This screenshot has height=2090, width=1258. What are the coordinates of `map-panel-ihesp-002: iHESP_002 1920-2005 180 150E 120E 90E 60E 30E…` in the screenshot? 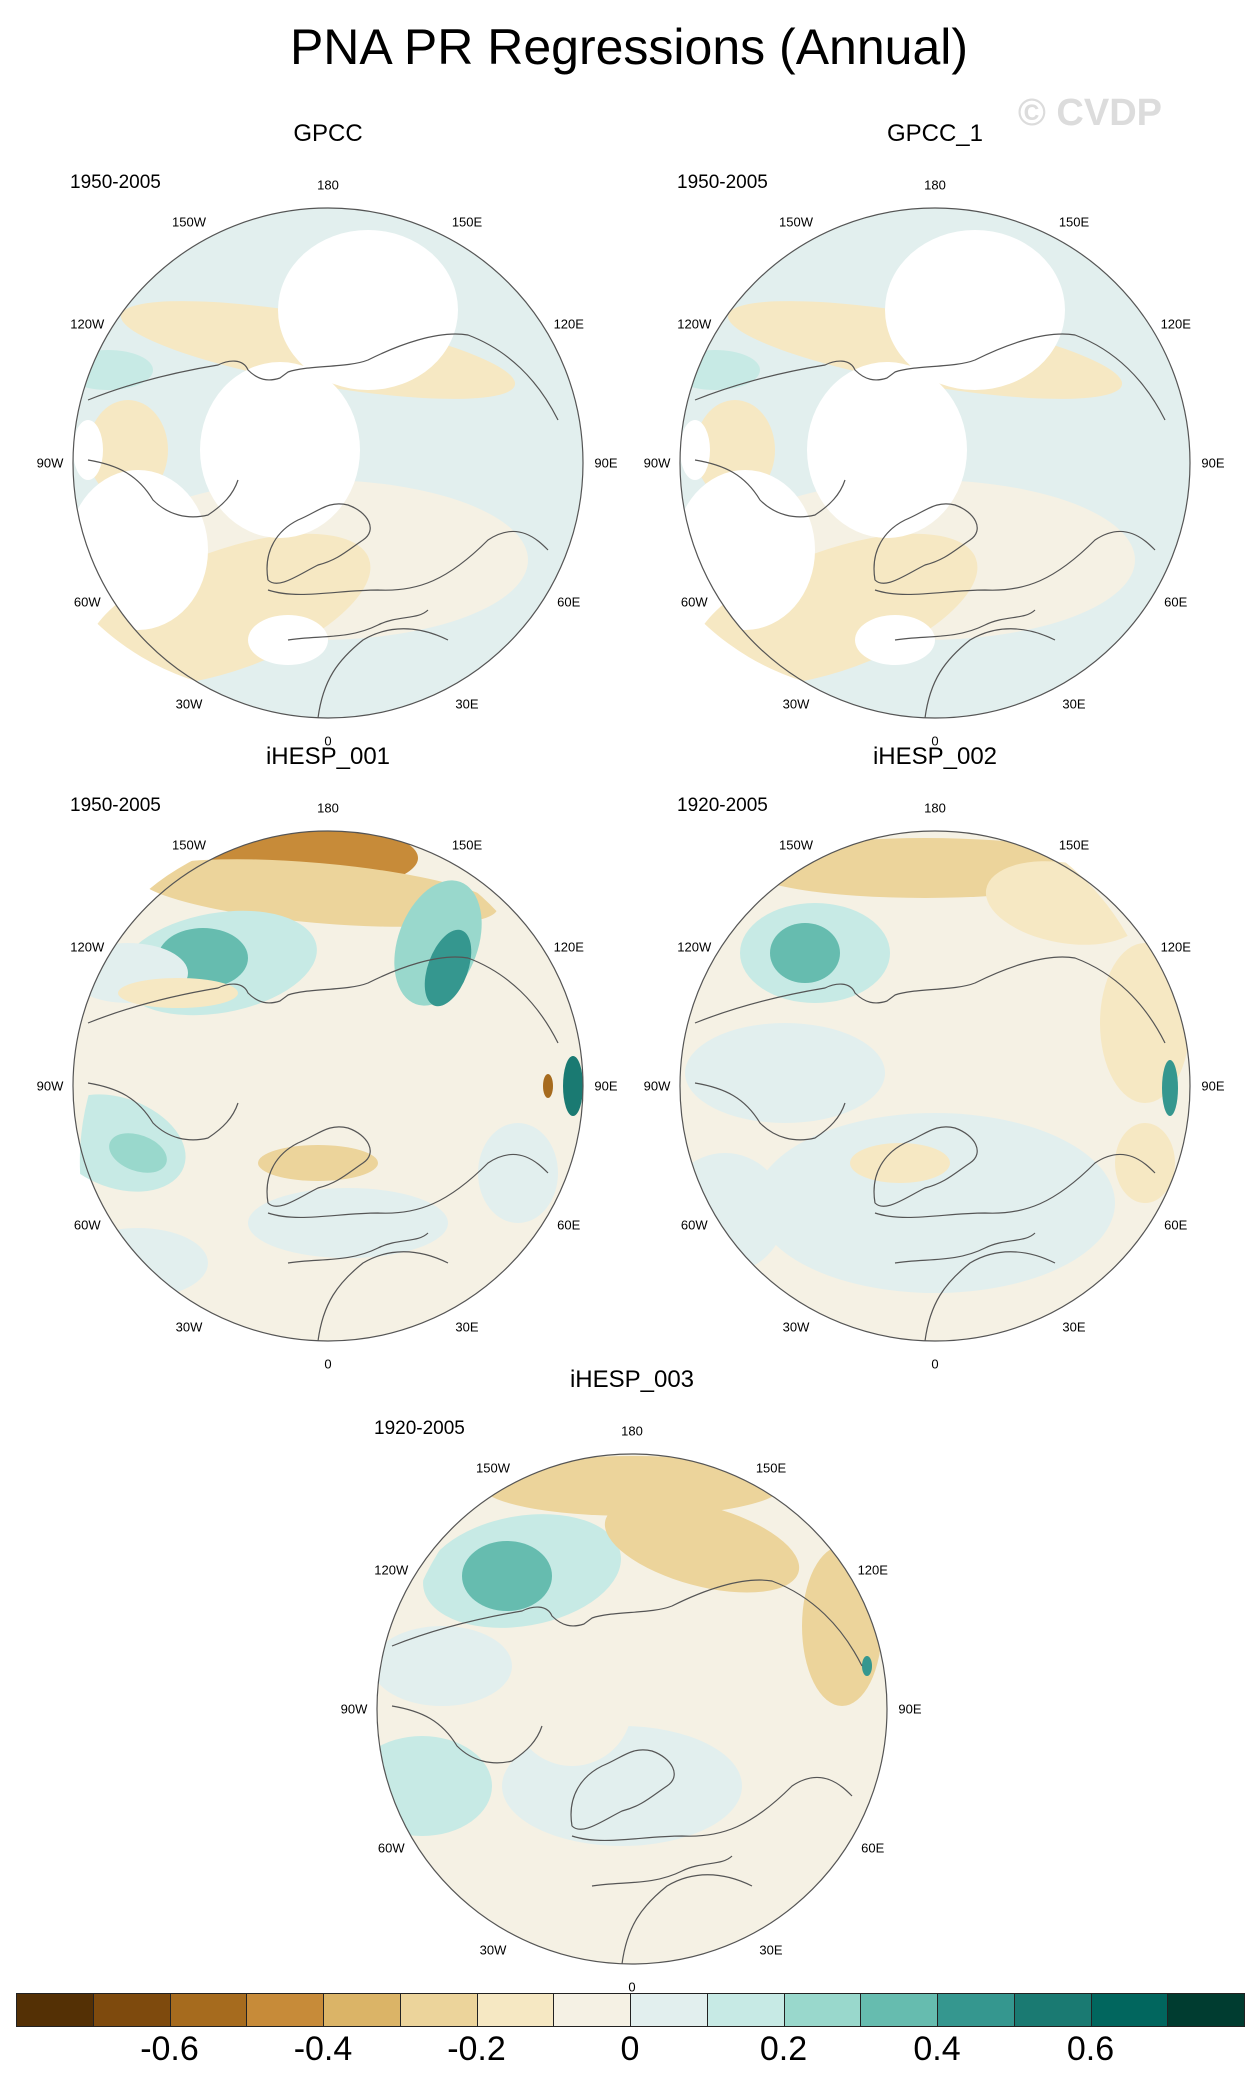 It's located at (935, 1057).